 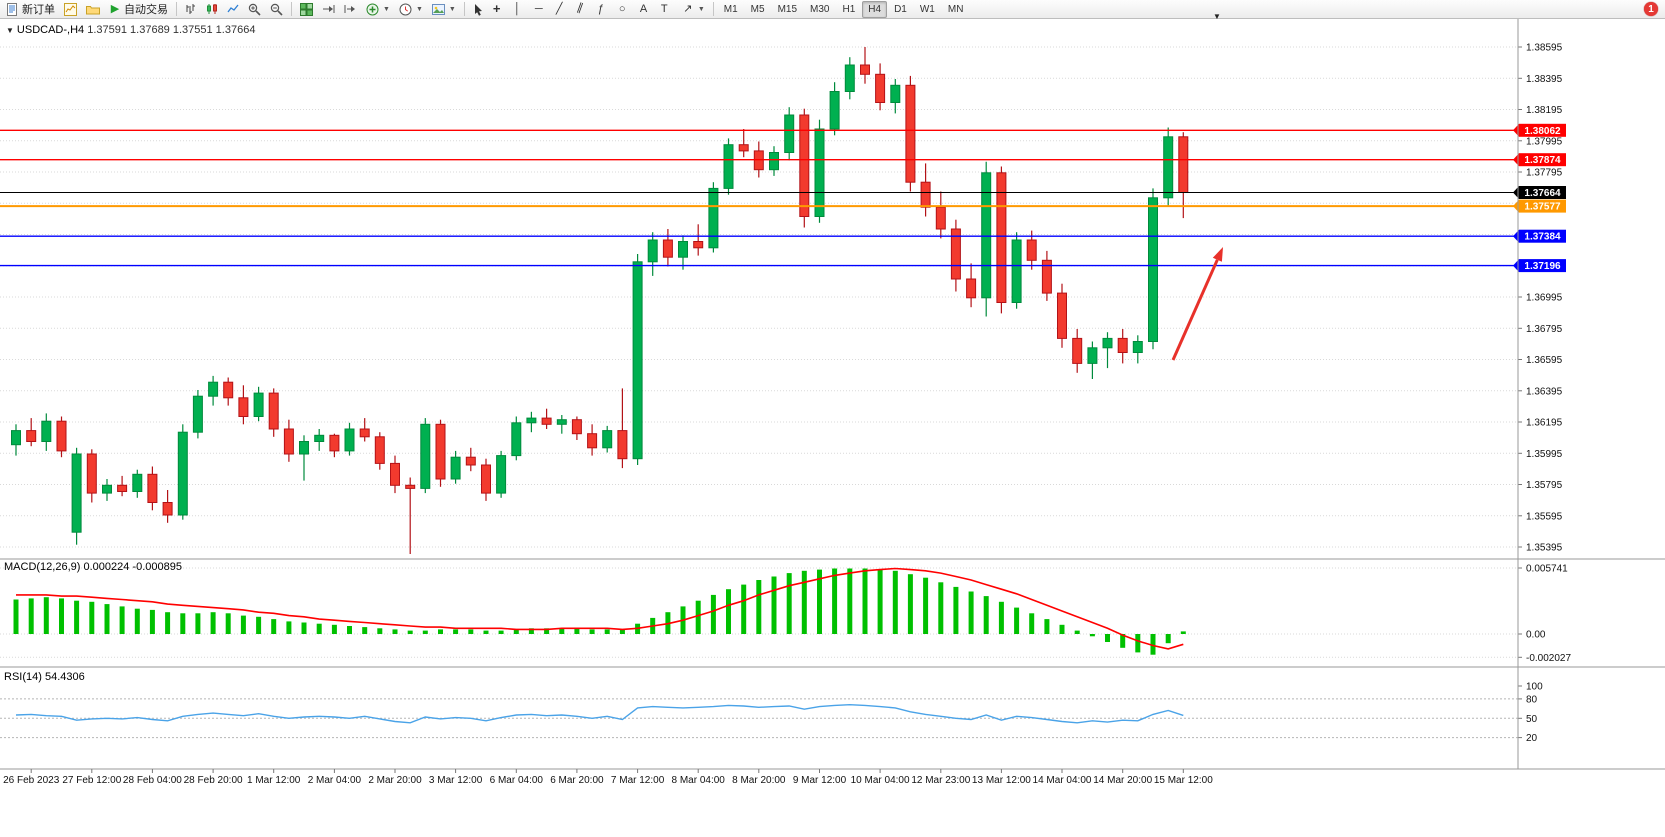 I want to click on timeframe-m5: M5, so click(x=757, y=9).